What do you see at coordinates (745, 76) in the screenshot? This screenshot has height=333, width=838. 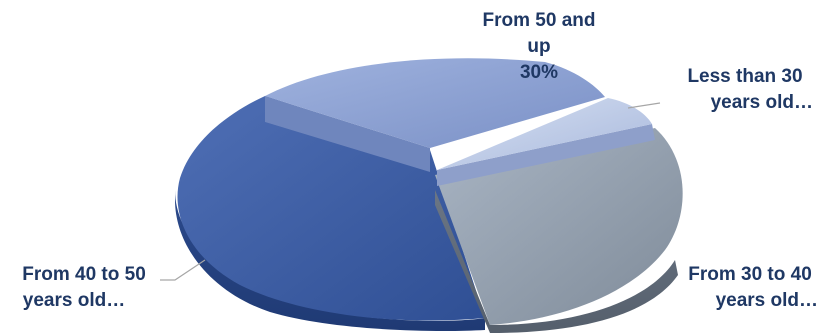 I see `label-less-than-30-line1: Less than 30` at bounding box center [745, 76].